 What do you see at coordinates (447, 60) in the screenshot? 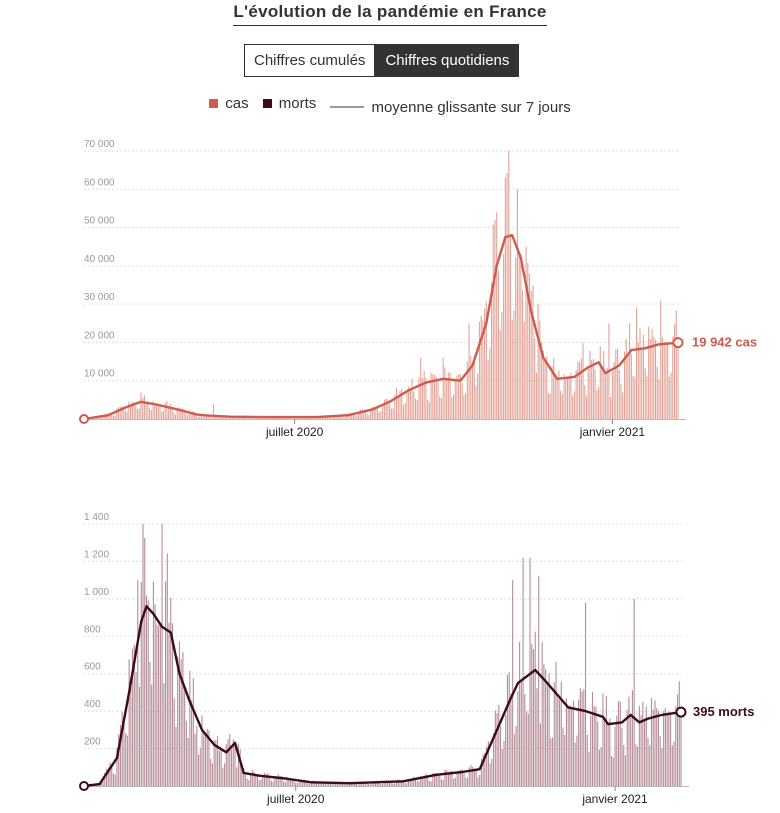
I see `daily-toggle-button: Chiffres quotidiens` at bounding box center [447, 60].